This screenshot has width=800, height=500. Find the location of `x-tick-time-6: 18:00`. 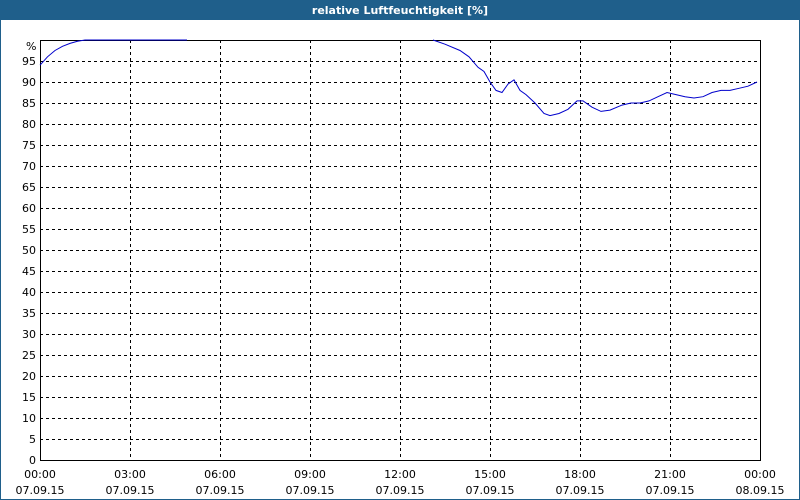

x-tick-time-6: 18:00 is located at coordinates (580, 474).